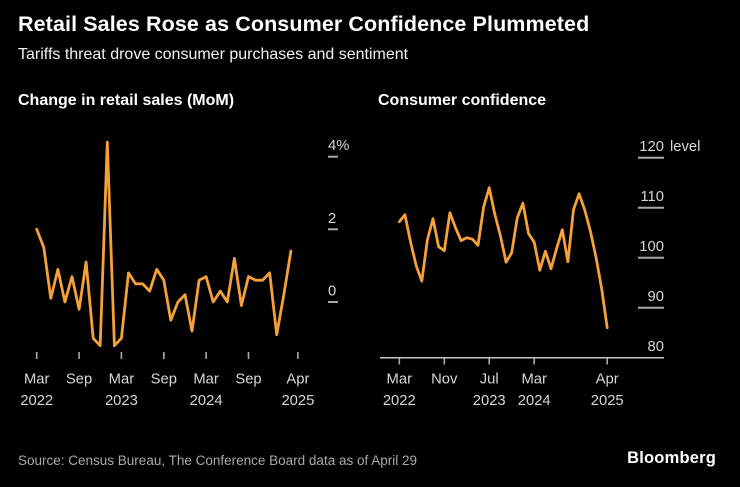  I want to click on x-axis: Mar 2022 Sep Mar 2023 Sep Mar 2024 Sep Apr 2025, so click(167, 380).